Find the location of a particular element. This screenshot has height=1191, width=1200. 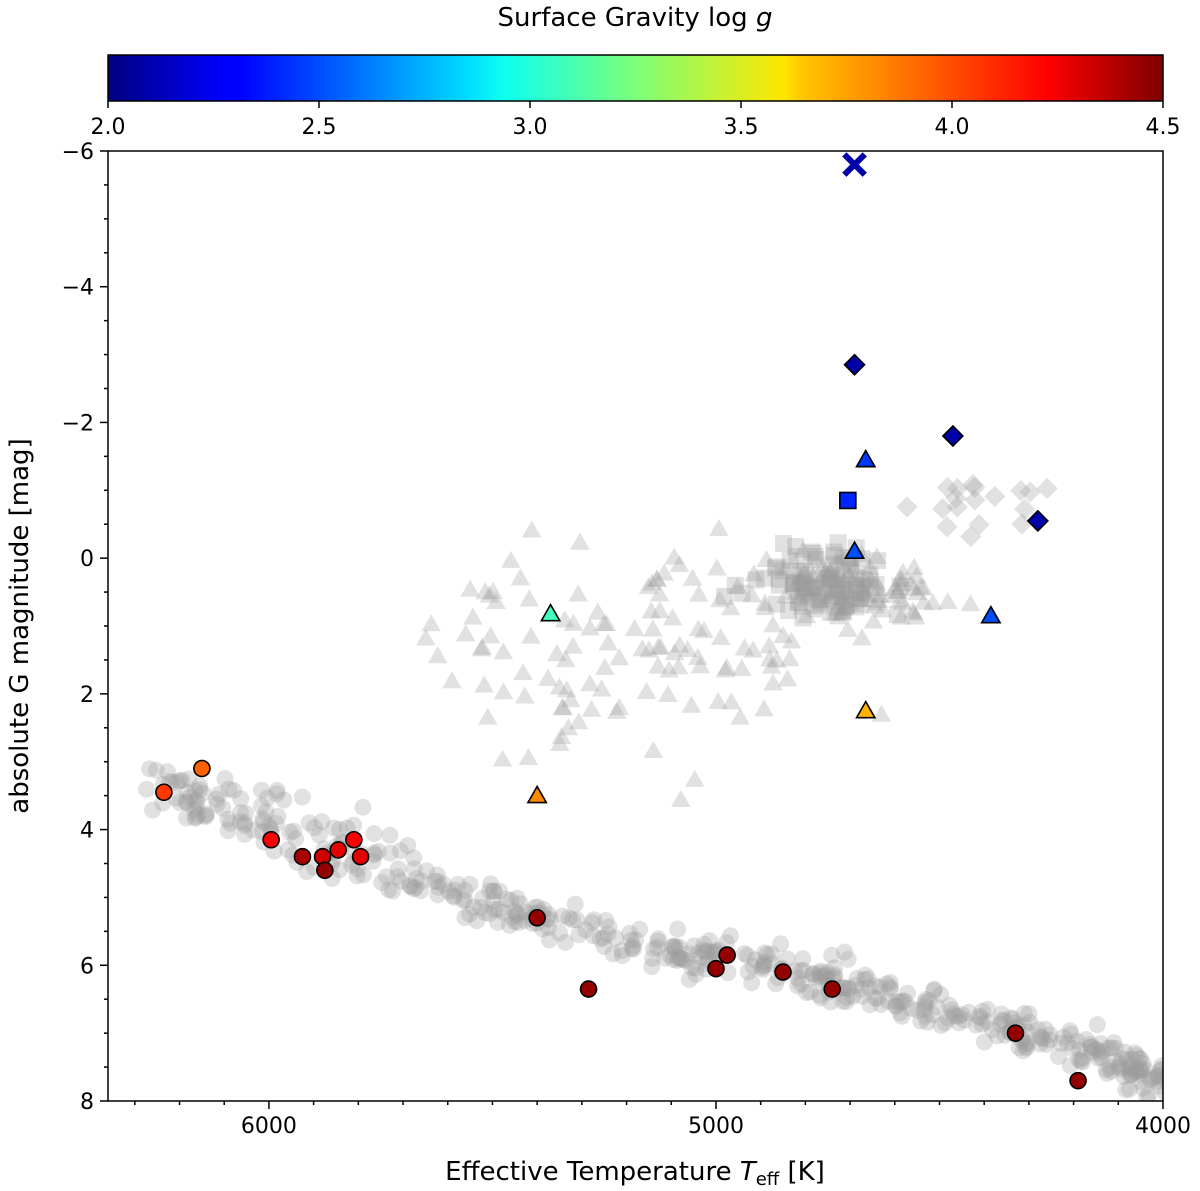

y-axis-label: absolute G magnitude [mag] is located at coordinates (20, 625).